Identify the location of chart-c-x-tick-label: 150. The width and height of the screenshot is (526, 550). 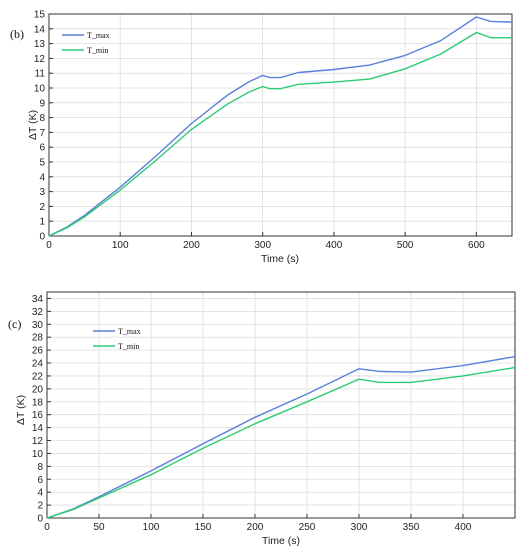
(203, 527).